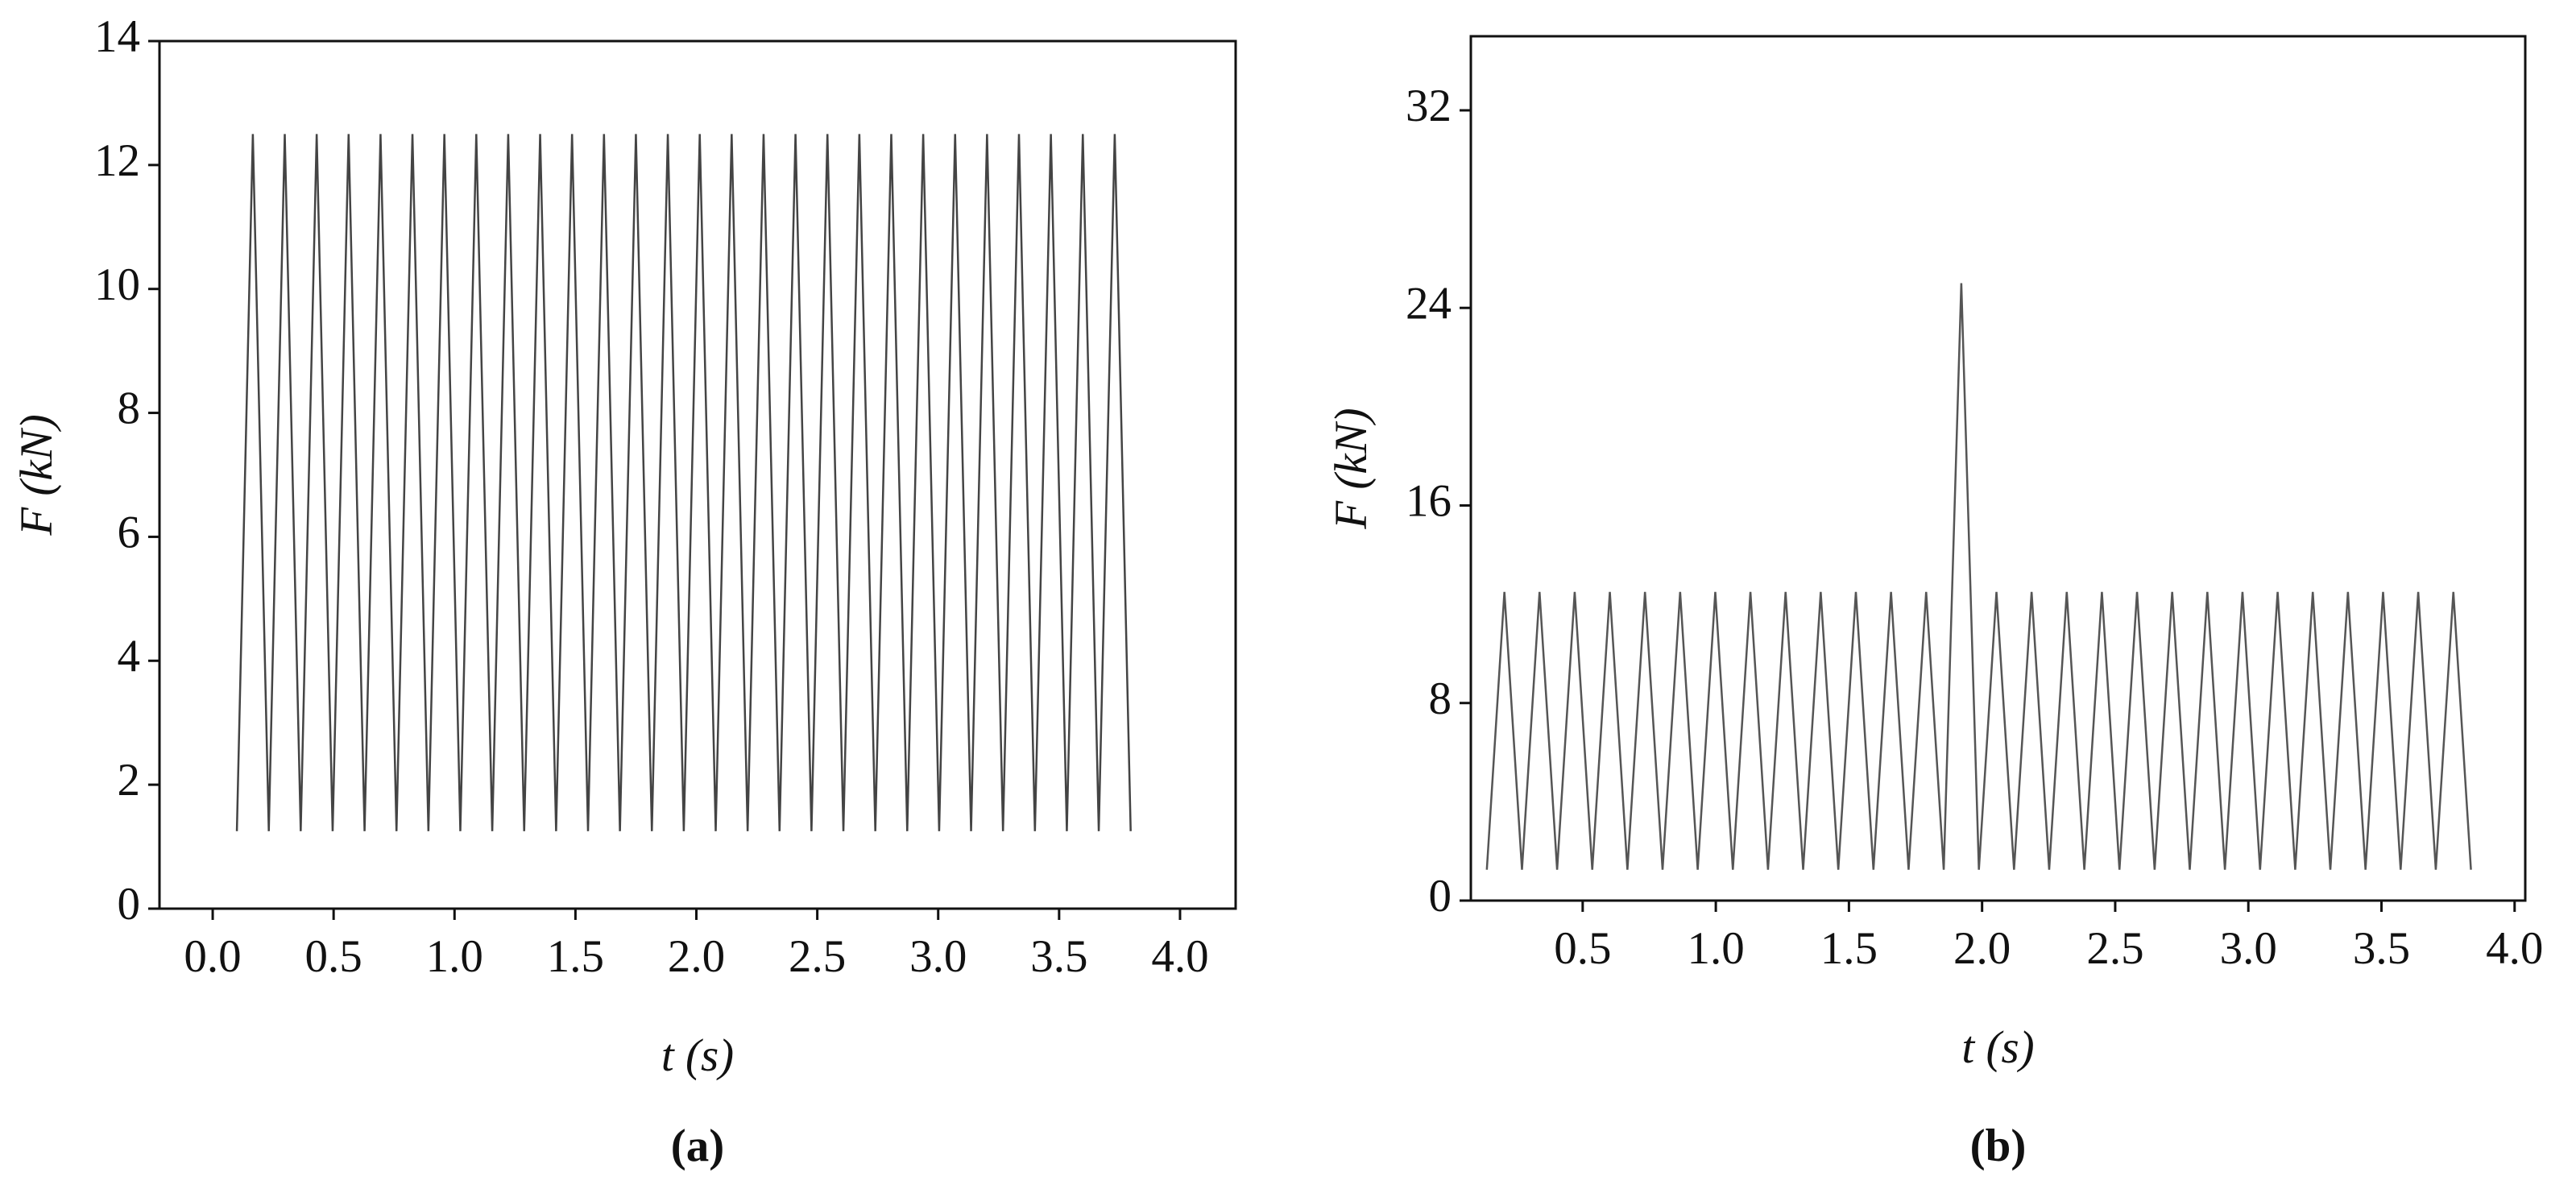 Image resolution: width=2576 pixels, height=1193 pixels. What do you see at coordinates (117, 160) in the screenshot?
I see `y-tick-label: 12` at bounding box center [117, 160].